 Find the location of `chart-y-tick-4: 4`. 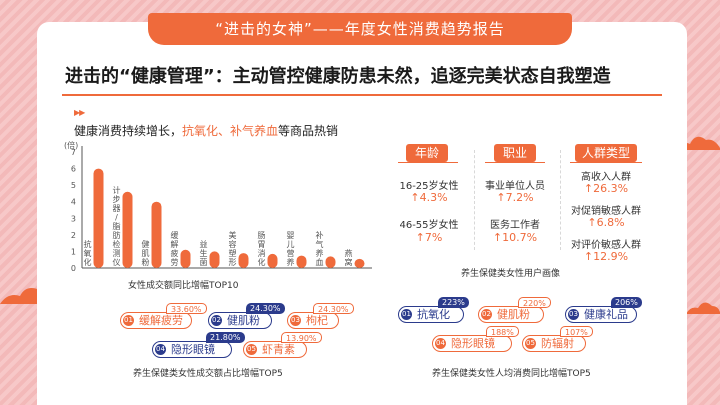

chart-y-tick-4: 4 is located at coordinates (73, 202).